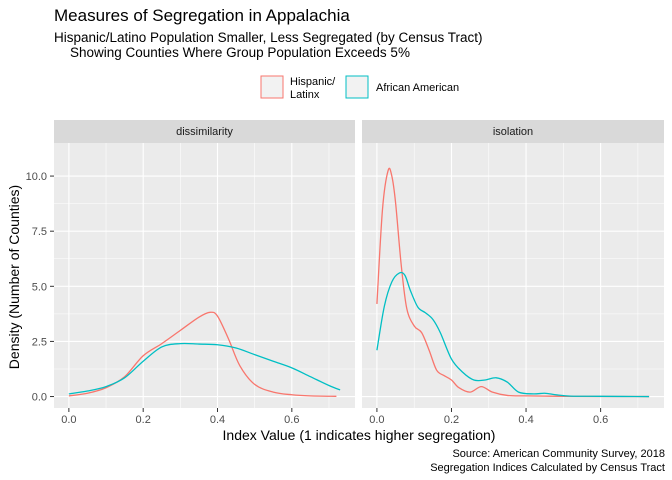 This screenshot has width=672, height=480. What do you see at coordinates (202, 15) in the screenshot?
I see `chart-title: Measures of Segregation in Appalachia` at bounding box center [202, 15].